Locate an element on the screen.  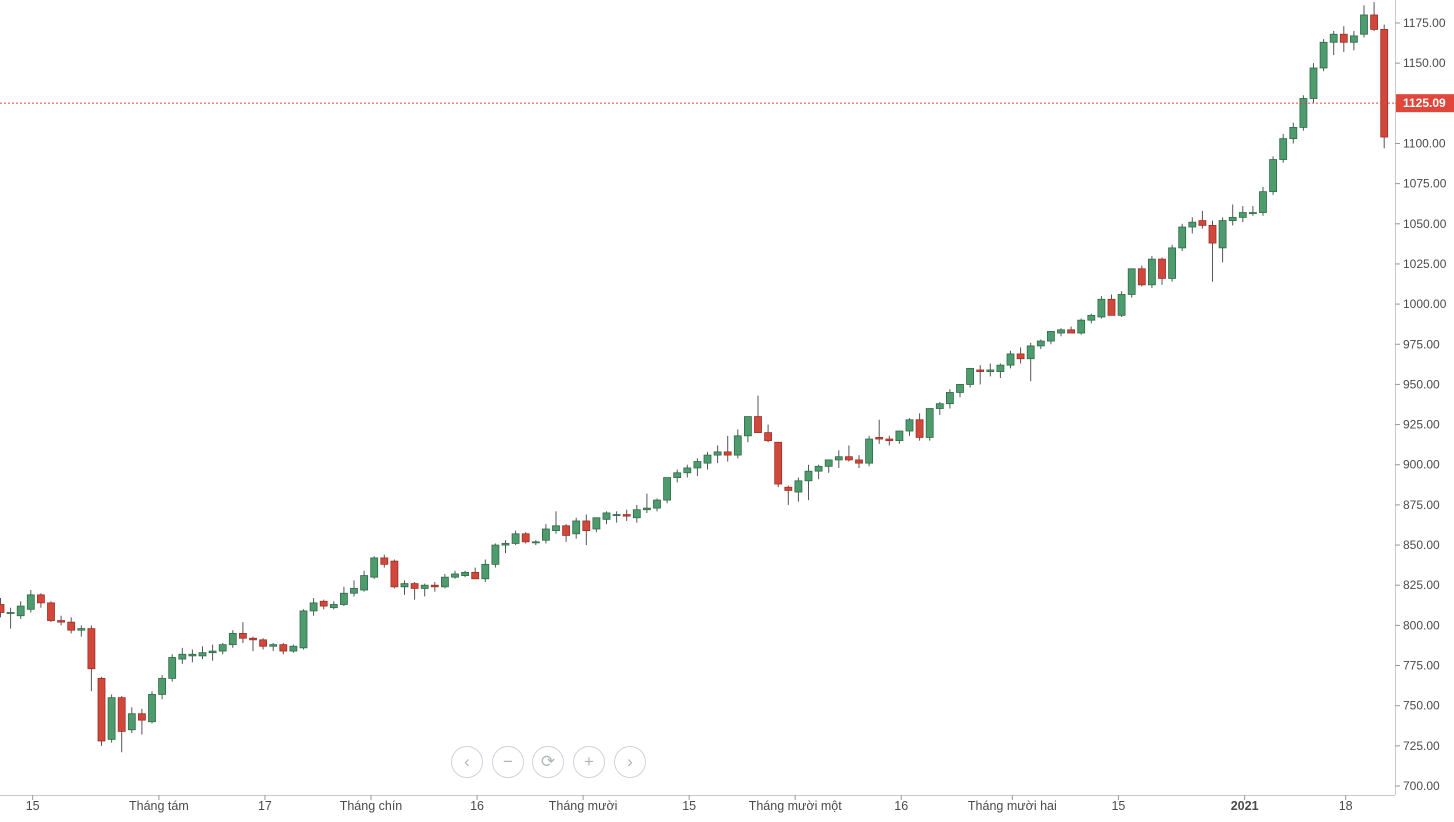
x-tick-label: 2021 is located at coordinates (1245, 806).